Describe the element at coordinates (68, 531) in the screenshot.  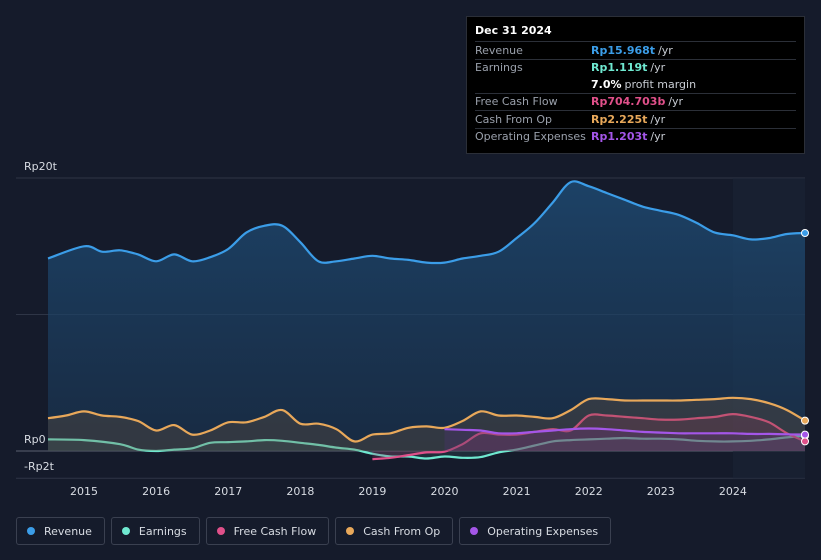
I see `legend-label: Revenue` at that location.